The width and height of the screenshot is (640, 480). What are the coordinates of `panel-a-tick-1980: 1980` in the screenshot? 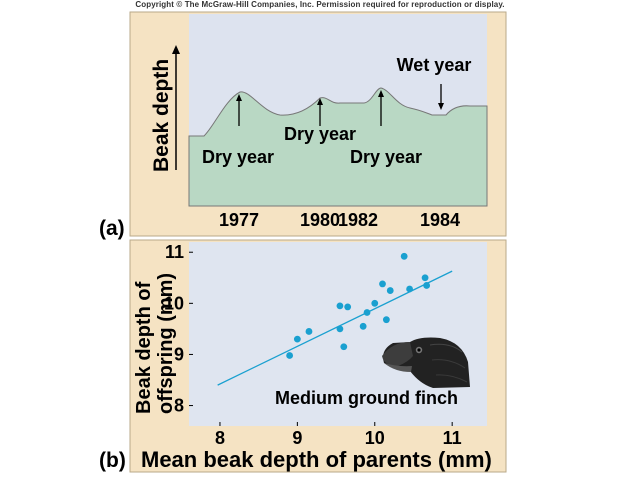 It's located at (320, 220).